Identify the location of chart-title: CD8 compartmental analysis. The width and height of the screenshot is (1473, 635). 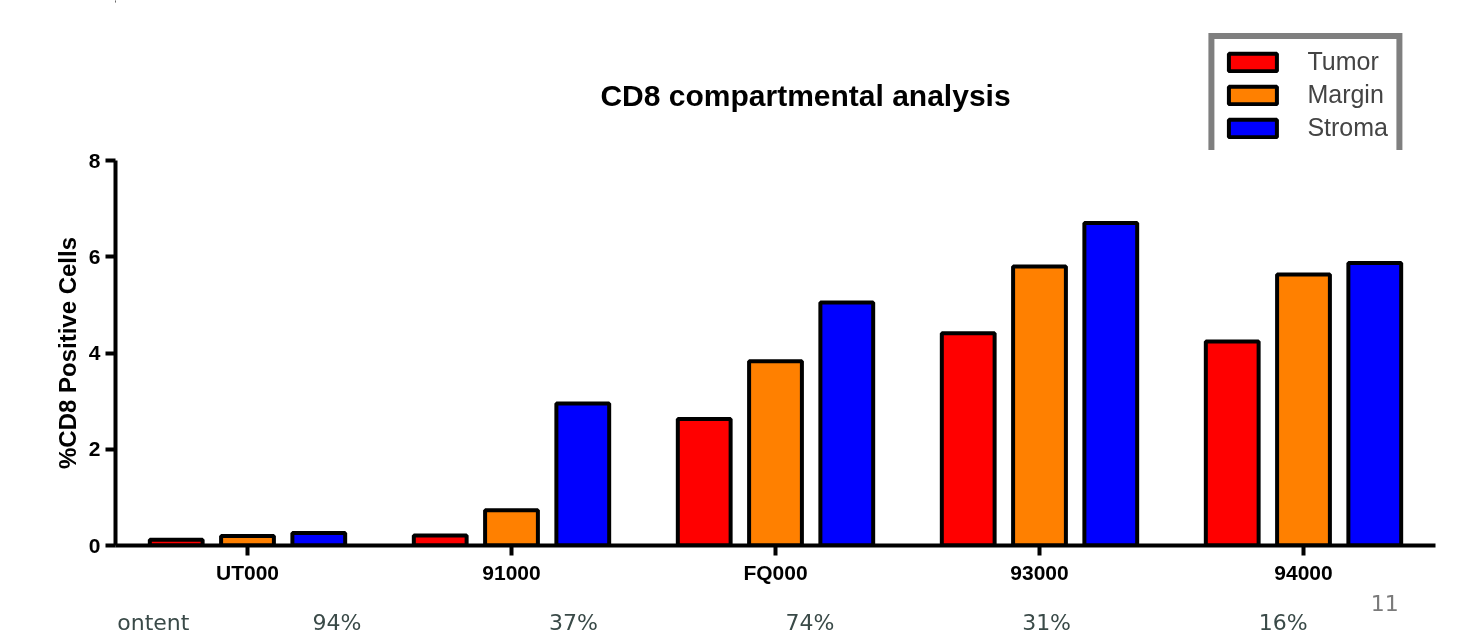
(805, 95).